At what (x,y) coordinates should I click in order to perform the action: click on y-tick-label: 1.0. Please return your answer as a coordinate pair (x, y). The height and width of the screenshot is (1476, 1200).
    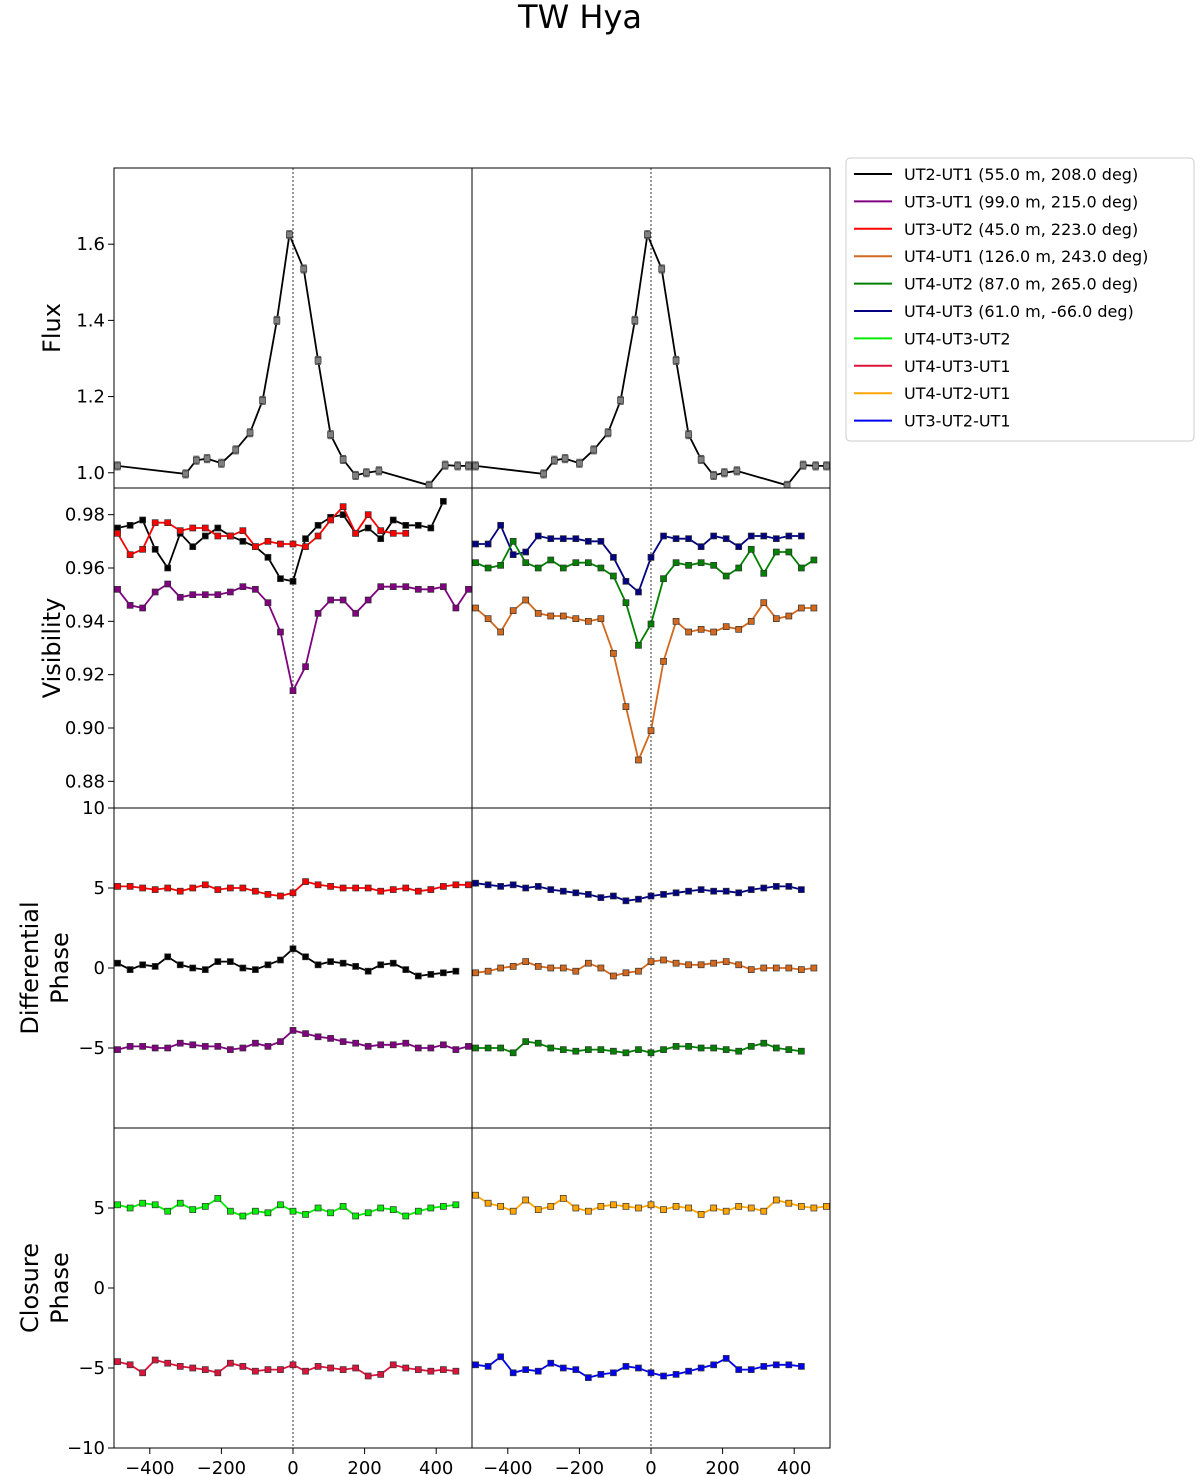
    Looking at the image, I should click on (90, 473).